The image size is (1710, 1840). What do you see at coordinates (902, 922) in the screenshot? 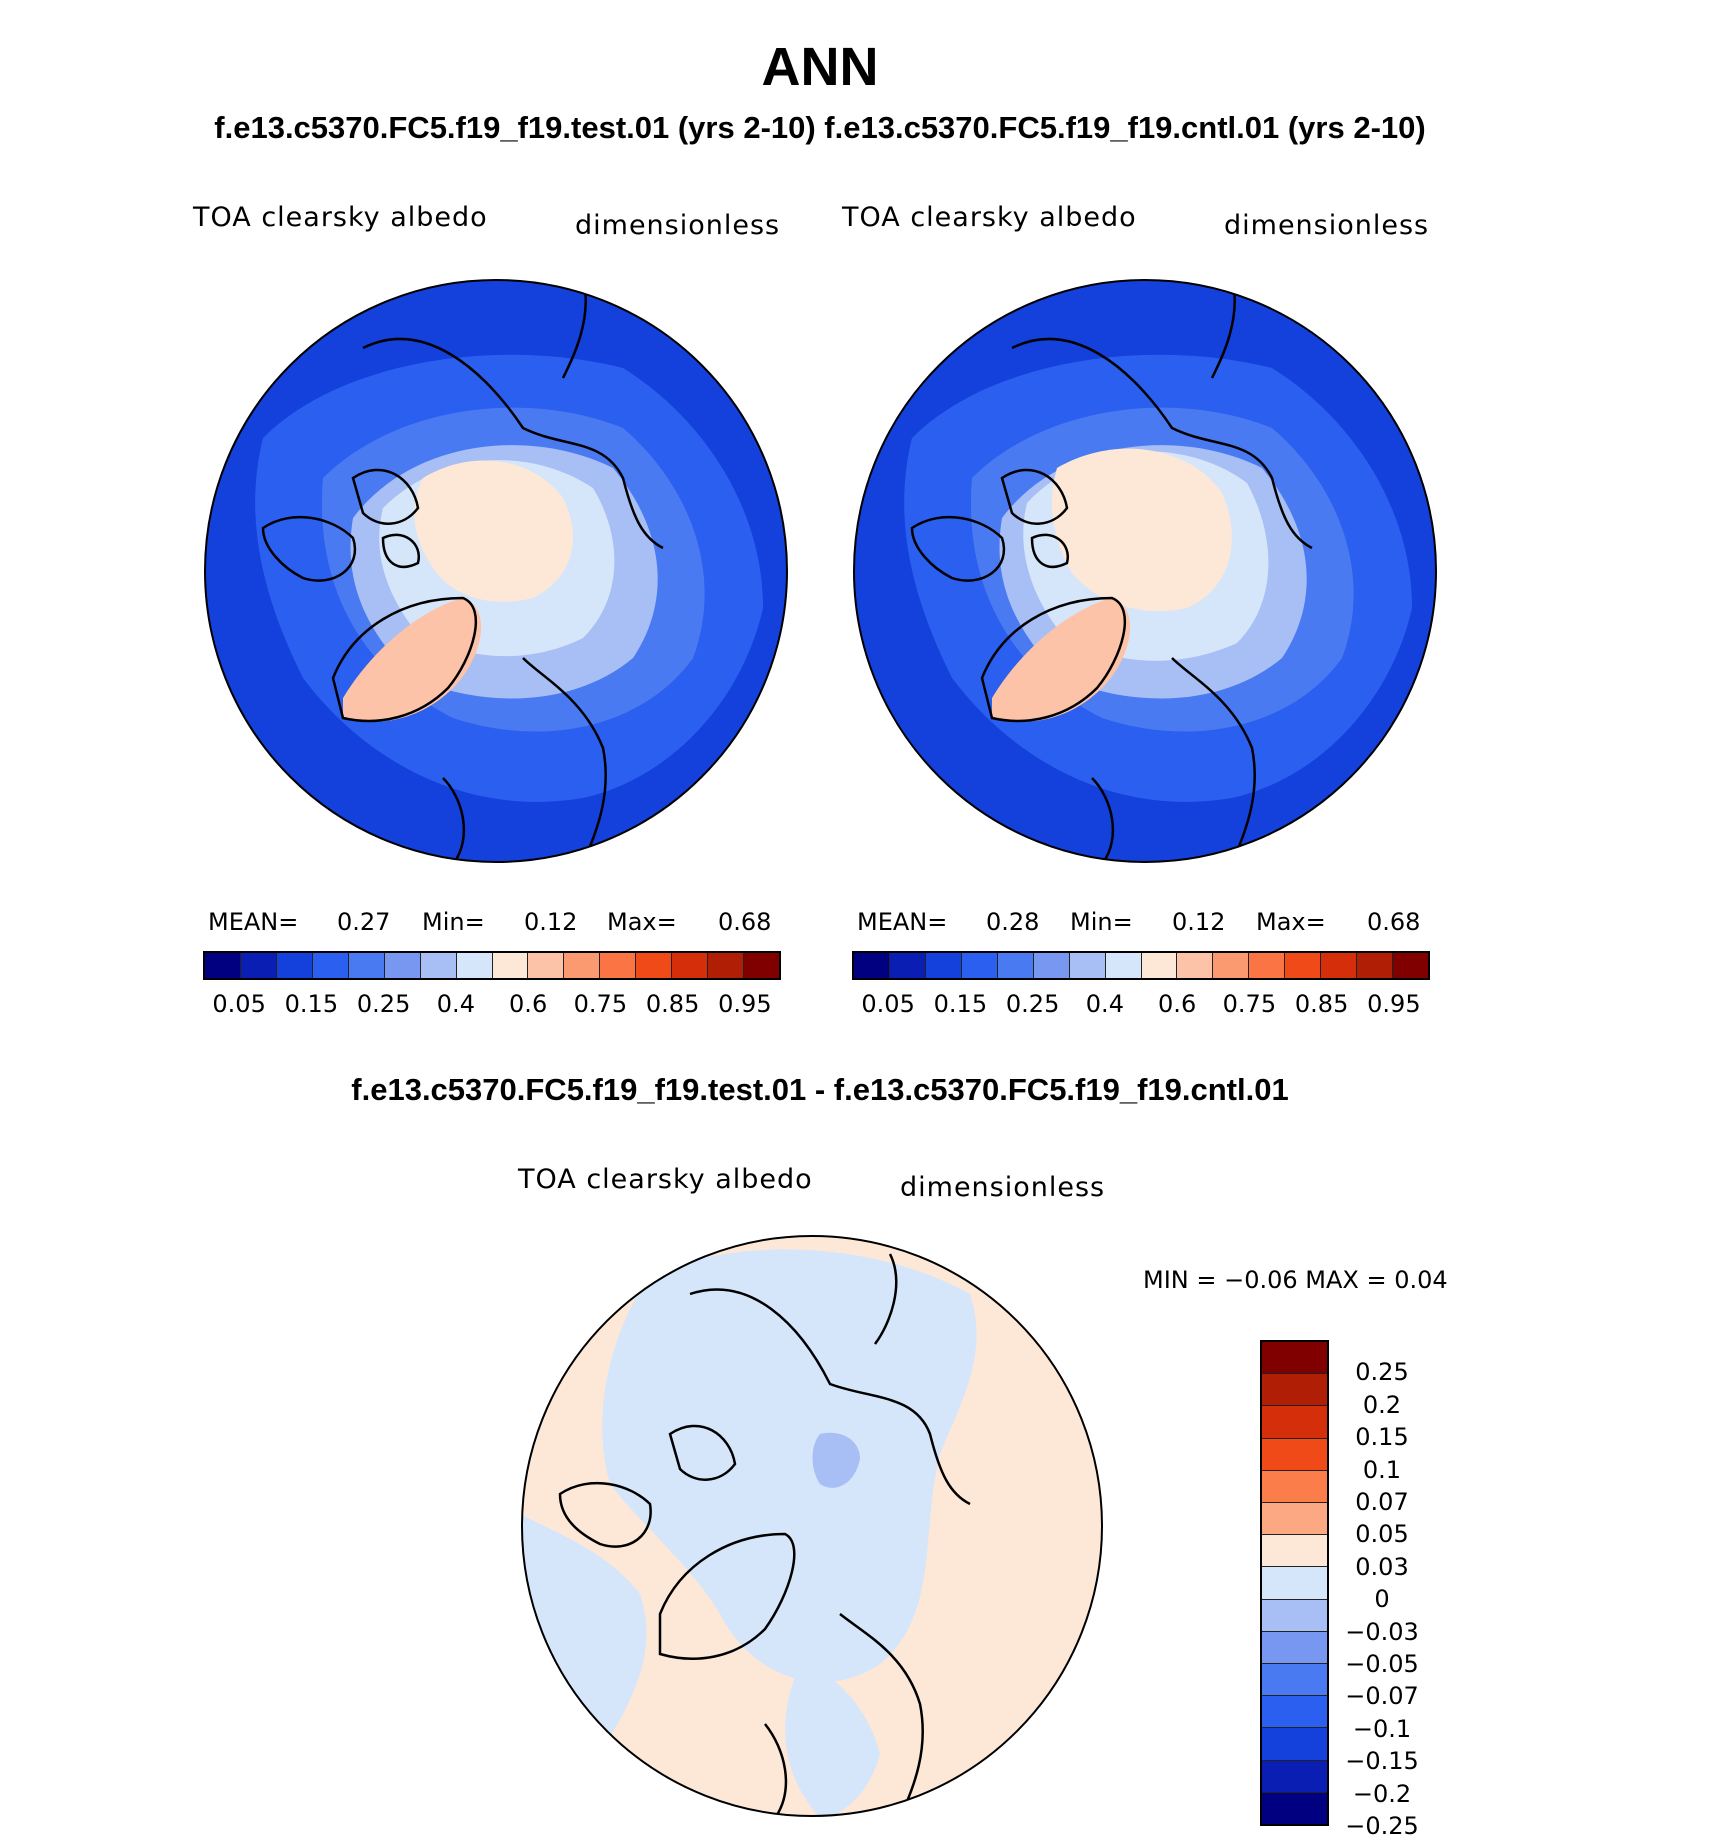
I see `panel2-mean-label: MEAN=` at bounding box center [902, 922].